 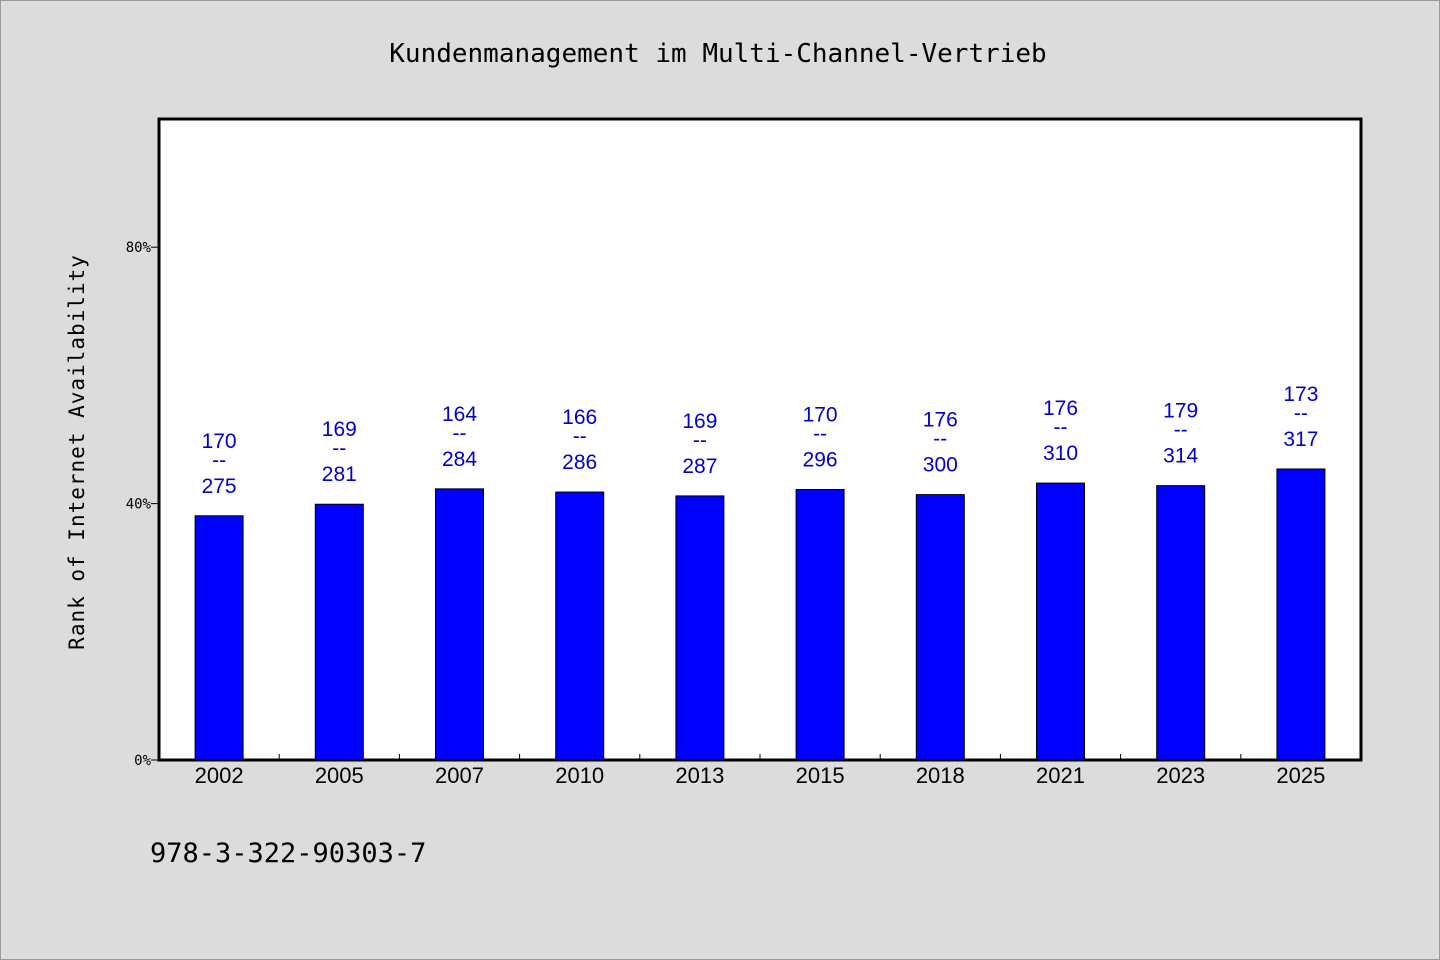 What do you see at coordinates (820, 459) in the screenshot?
I see `bar-label-bottom: 296` at bounding box center [820, 459].